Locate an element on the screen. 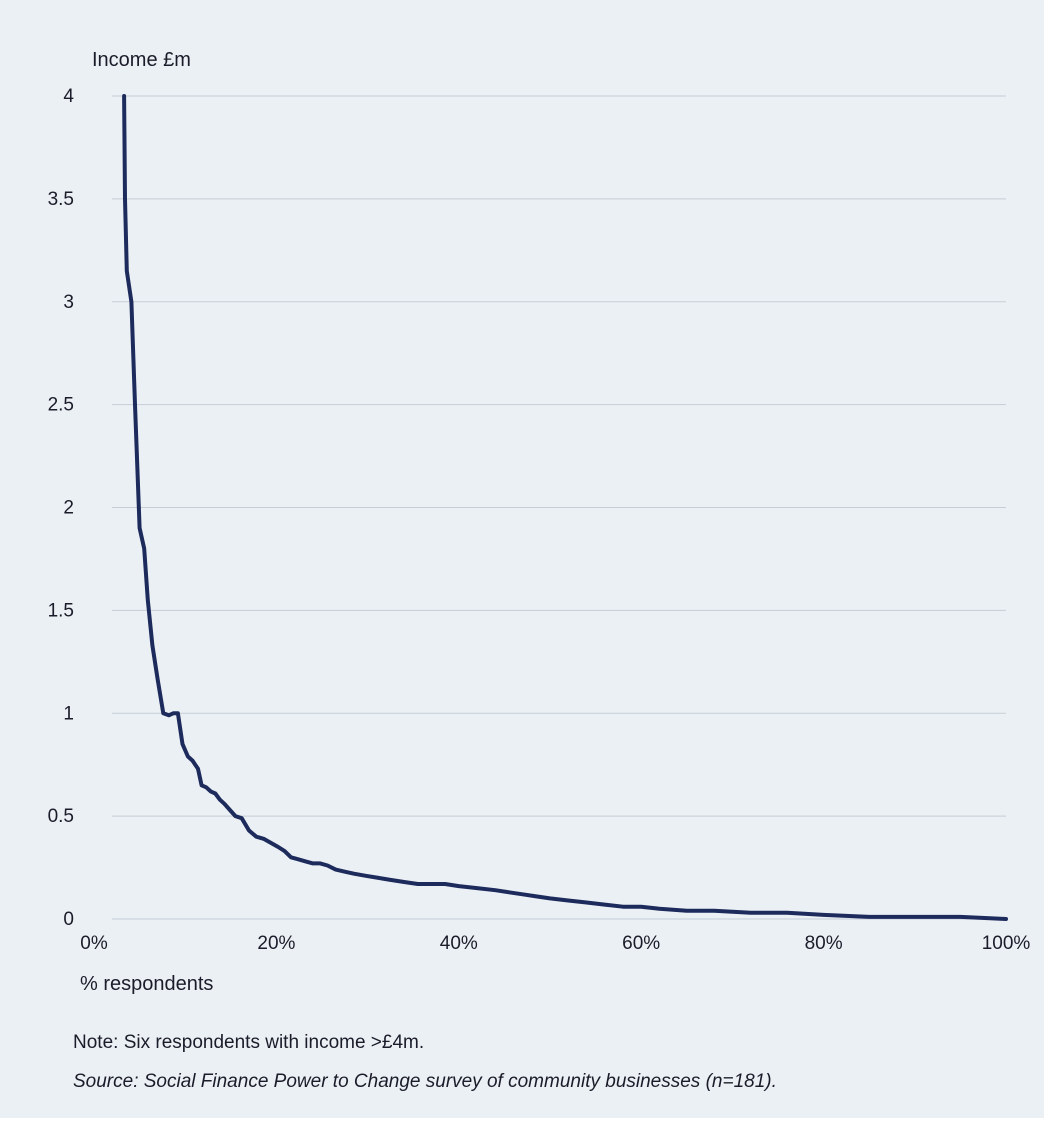 The height and width of the screenshot is (1131, 1044). y-tick-label: 2 is located at coordinates (68, 508).